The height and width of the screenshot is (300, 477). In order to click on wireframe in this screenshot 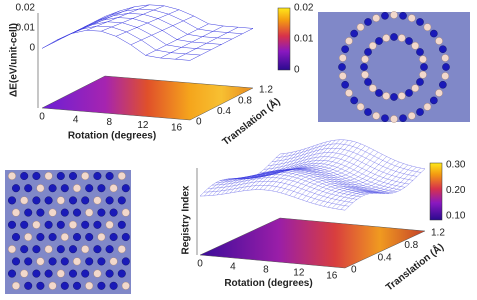, I will do `click(147, 32)`.